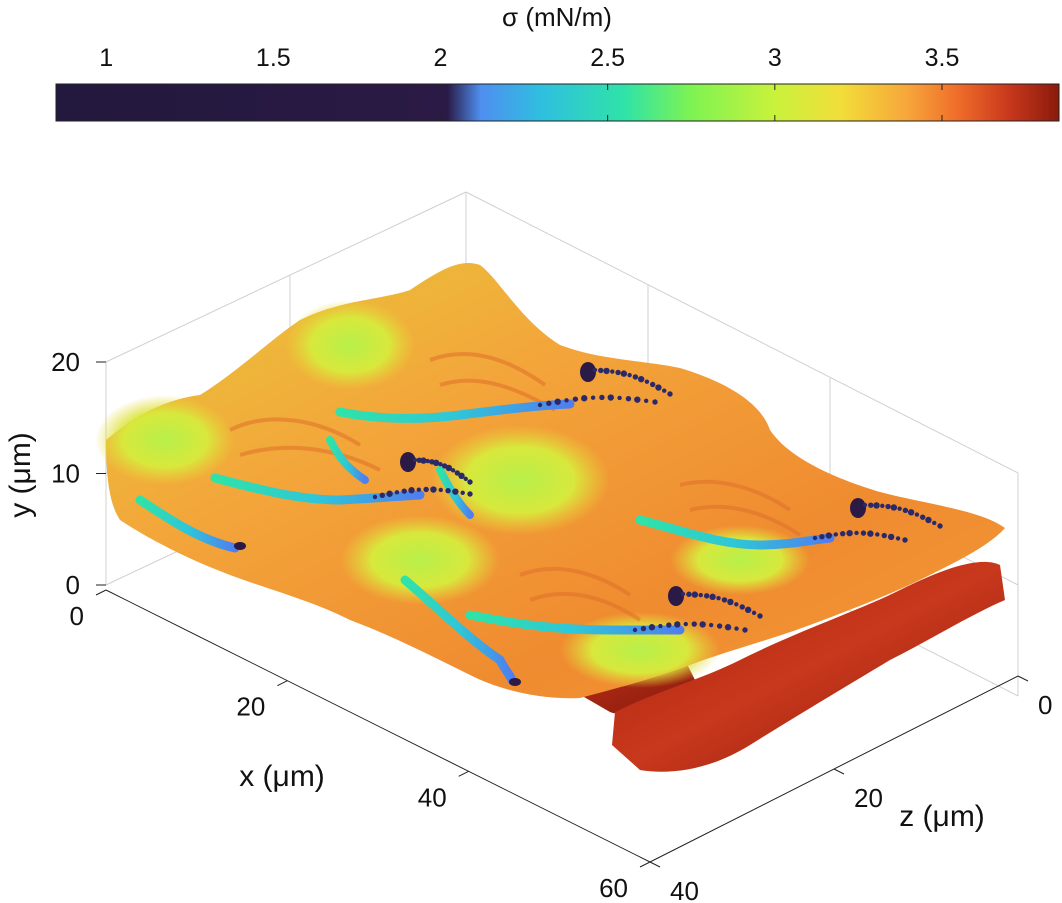 The width and height of the screenshot is (1062, 903). What do you see at coordinates (613, 888) in the screenshot?
I see `x-tick-label: 60` at bounding box center [613, 888].